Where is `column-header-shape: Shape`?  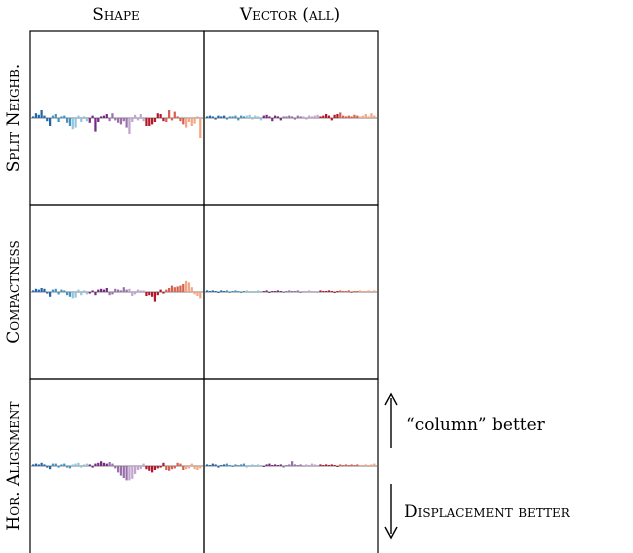 column-header-shape: Shape is located at coordinates (116, 15).